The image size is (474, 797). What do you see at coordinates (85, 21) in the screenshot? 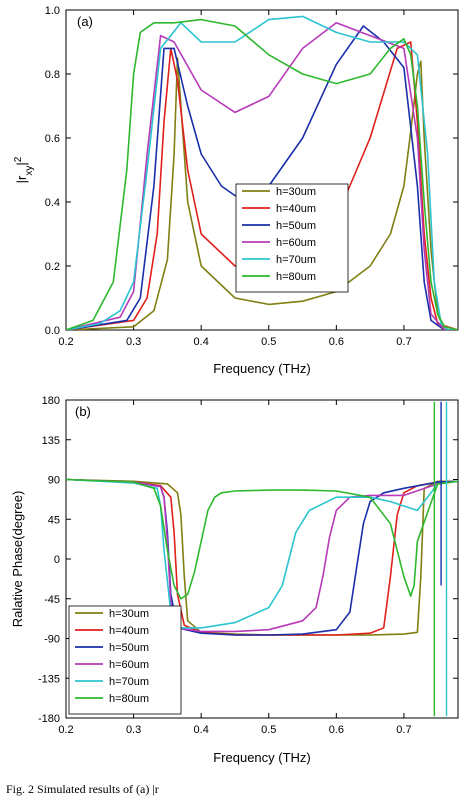
I see `panel-a-label: (a)` at bounding box center [85, 21].